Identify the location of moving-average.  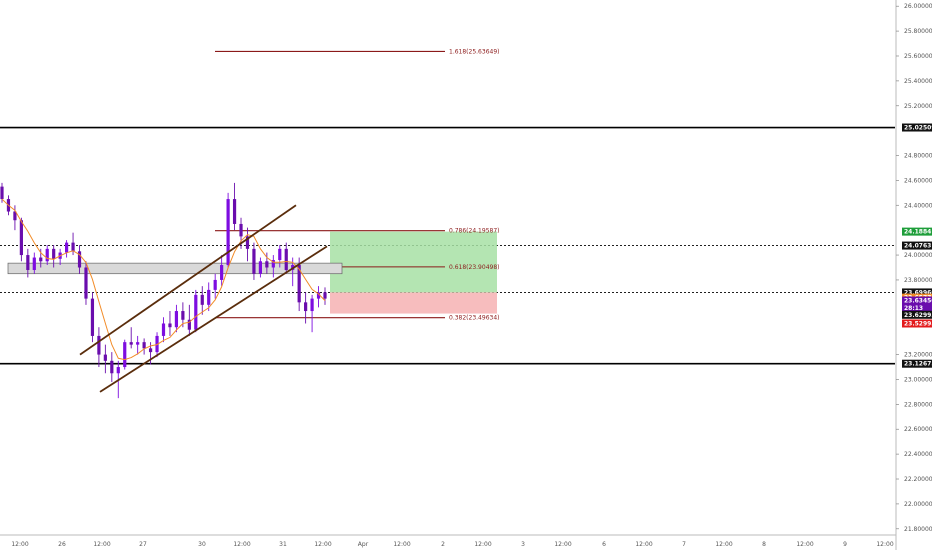
(163, 279).